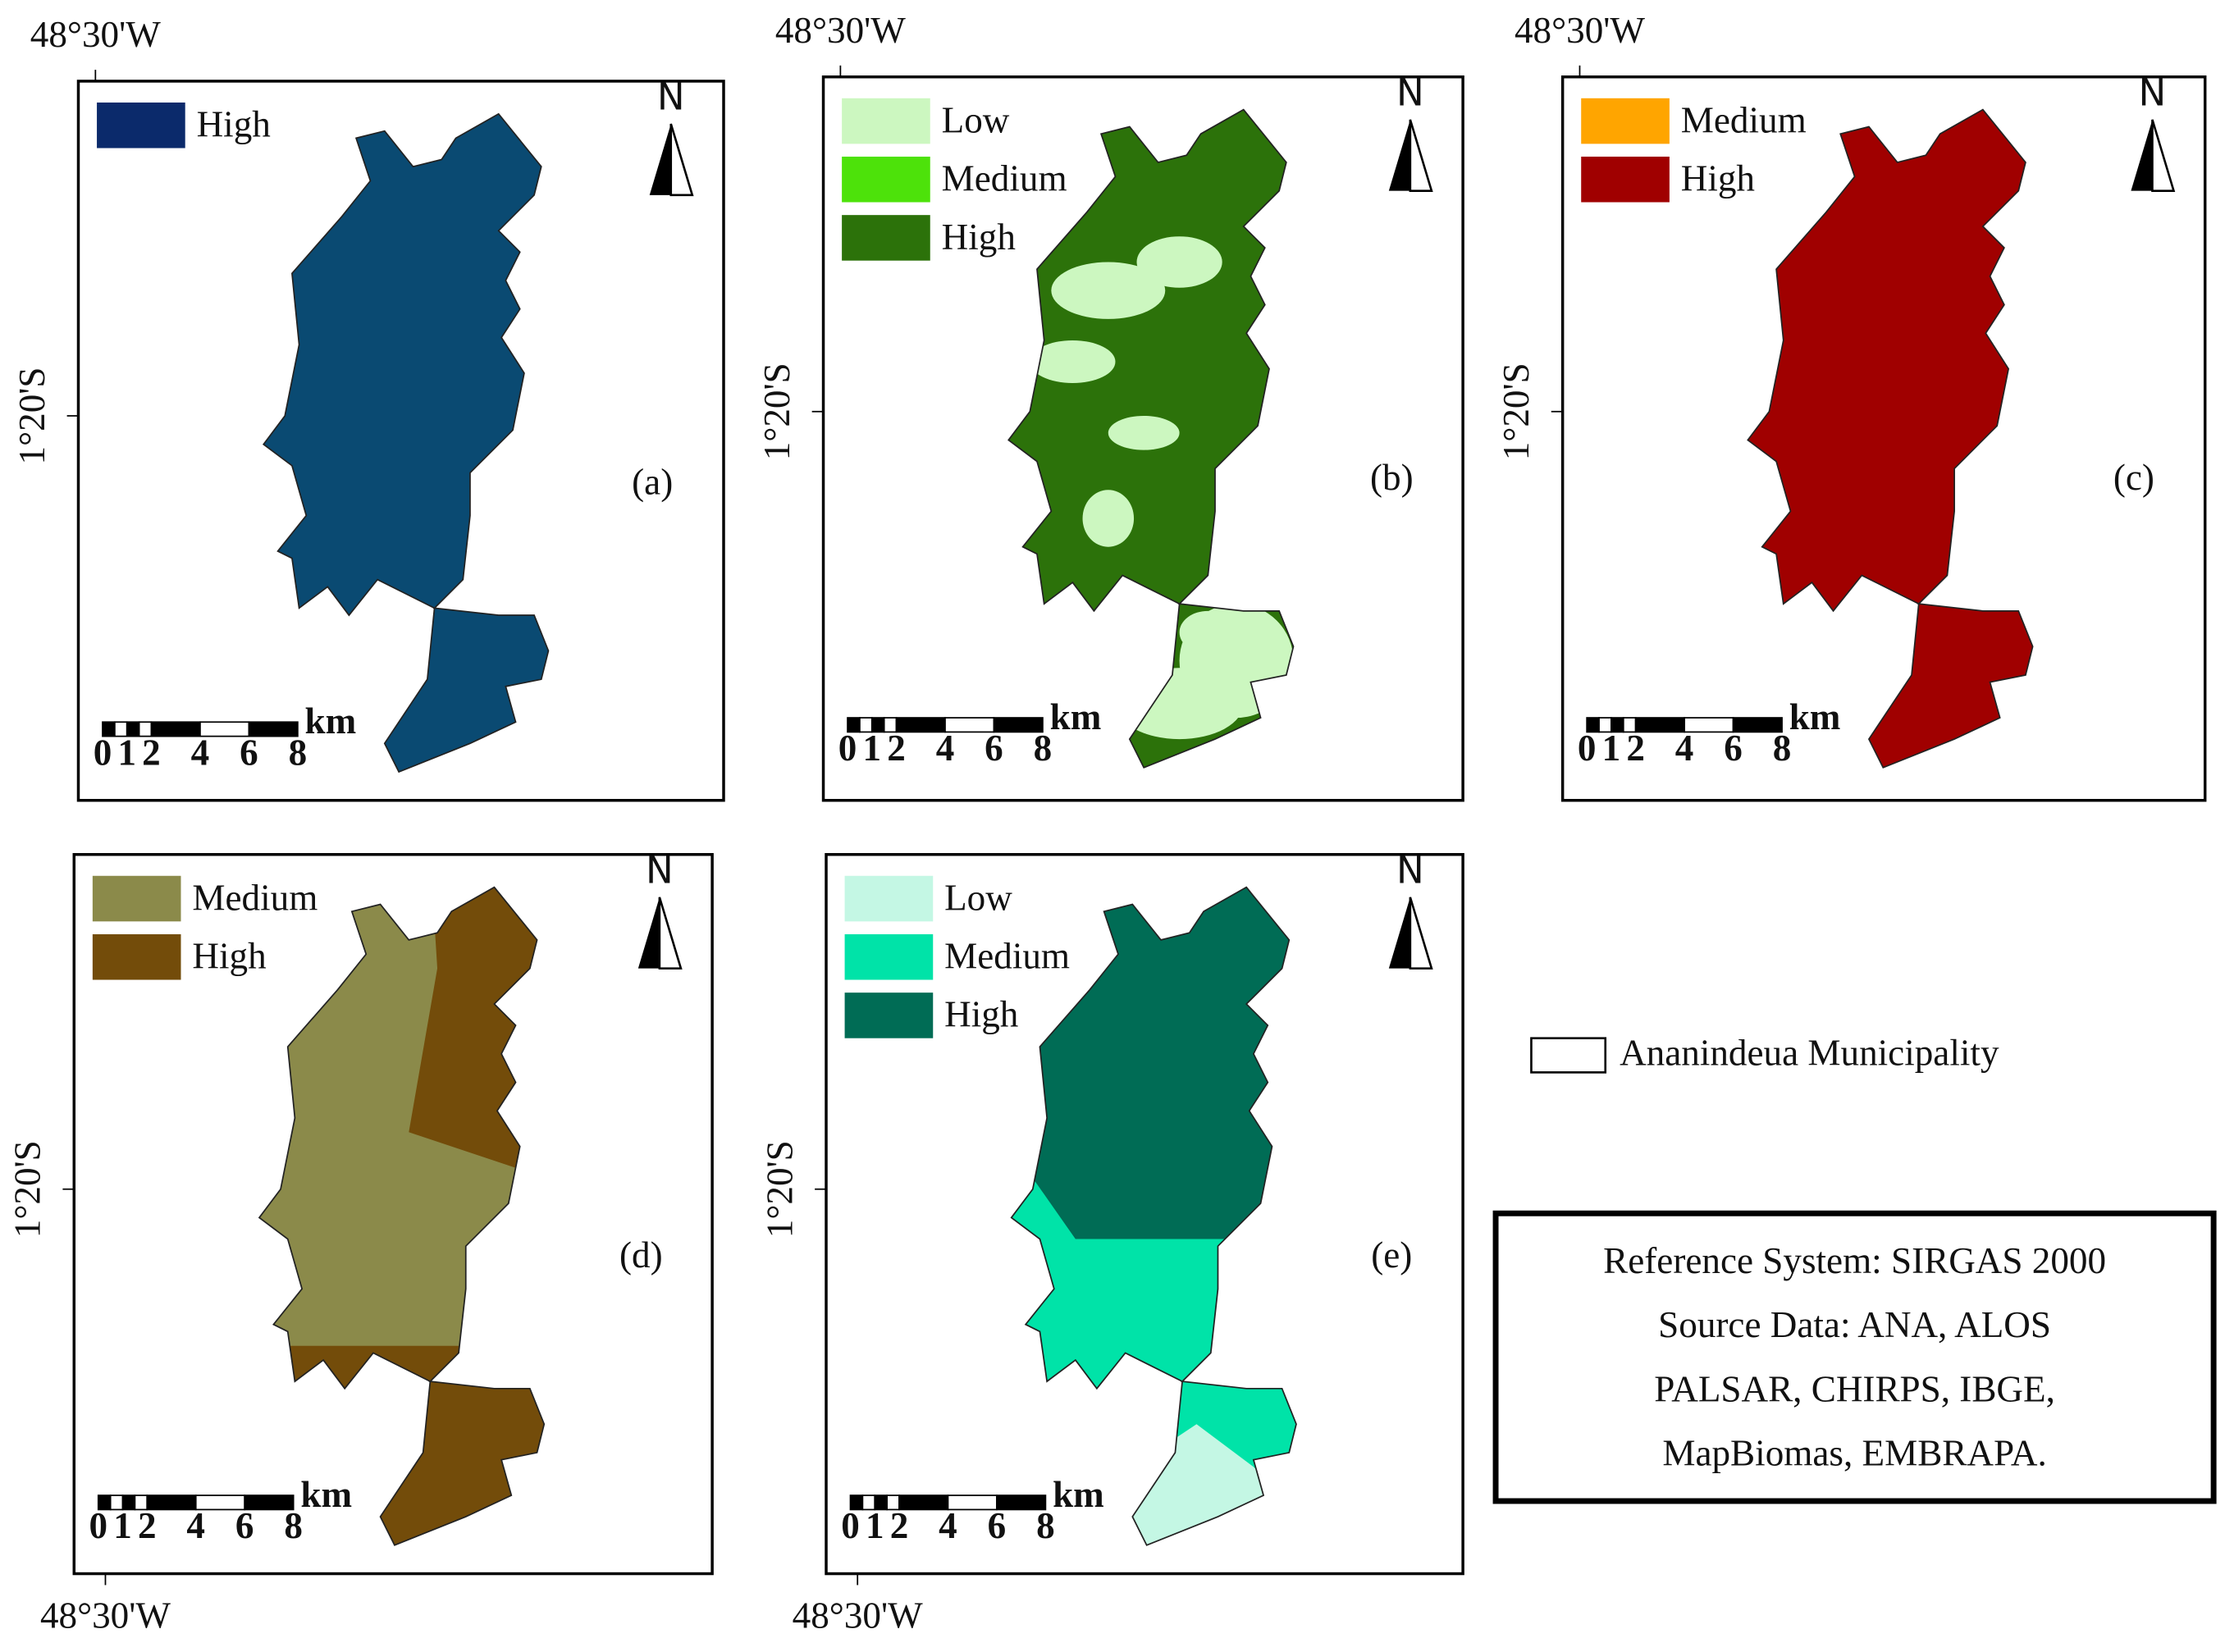  Describe the element at coordinates (1854, 1453) in the screenshot. I see `info-line: MapBiomas, EMBRAPA.` at that location.